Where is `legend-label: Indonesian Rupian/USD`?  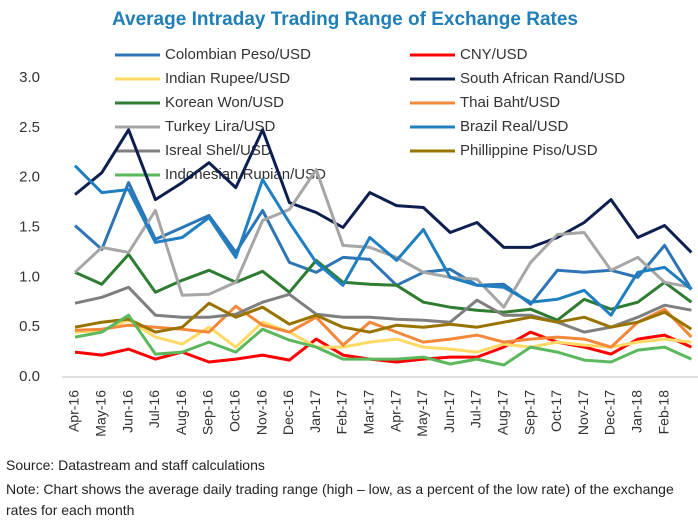 legend-label: Indonesian Rupian/USD is located at coordinates (245, 174).